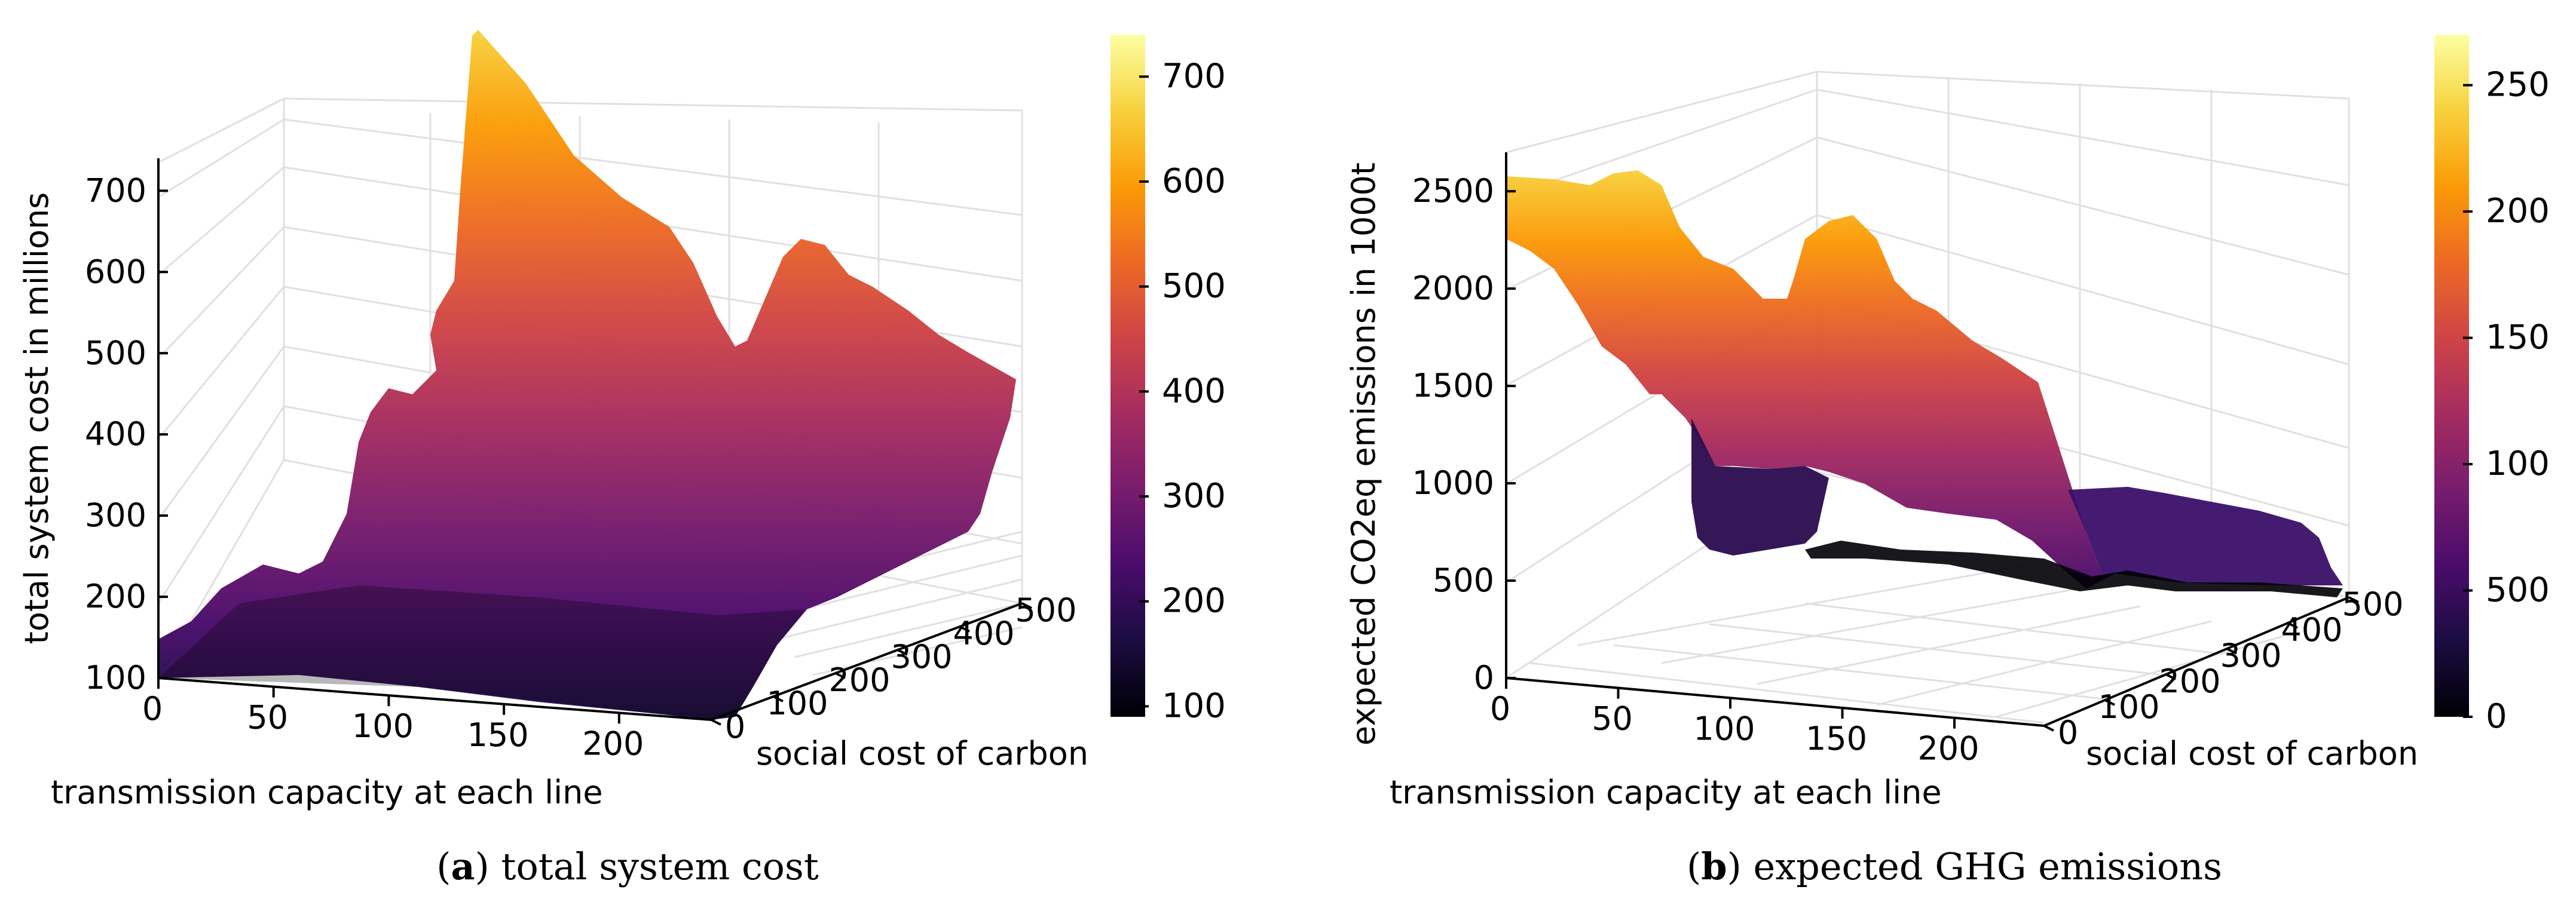  I want to click on panel-a-colorbar-ticks: 100 200 300 400 500 600 700, so click(1182, 391).